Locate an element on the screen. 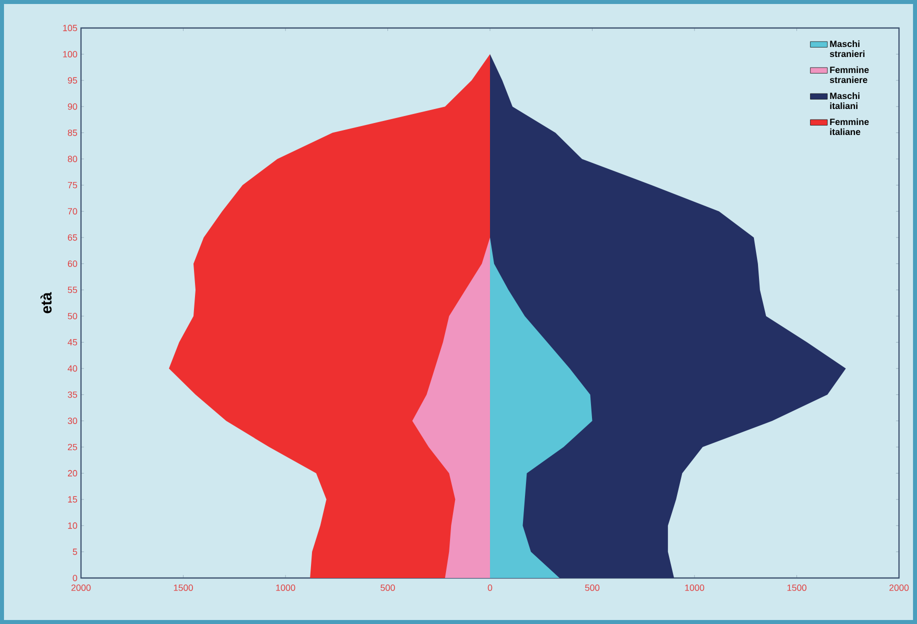 The image size is (917, 624). legend-label: Femmine straniere is located at coordinates (849, 75).